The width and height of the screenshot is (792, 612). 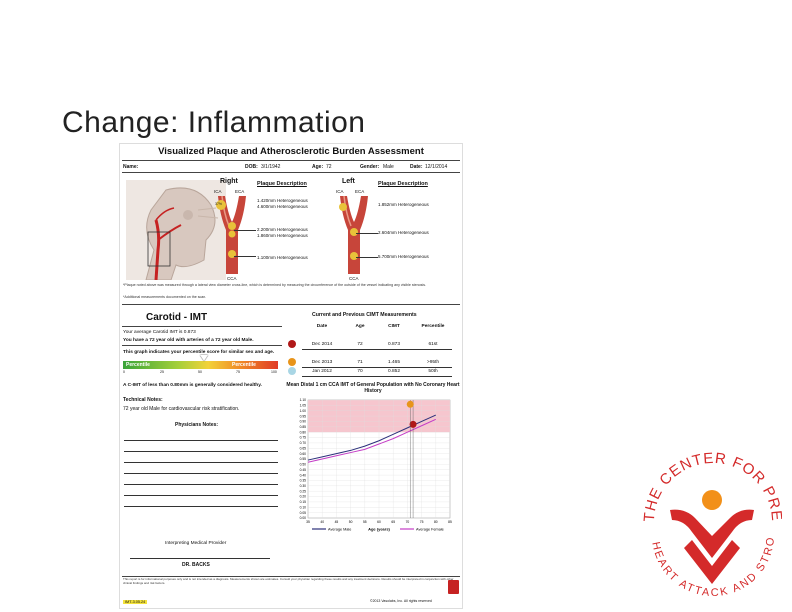 What do you see at coordinates (218, 191) in the screenshot?
I see `right-ica-label: ICA` at bounding box center [218, 191].